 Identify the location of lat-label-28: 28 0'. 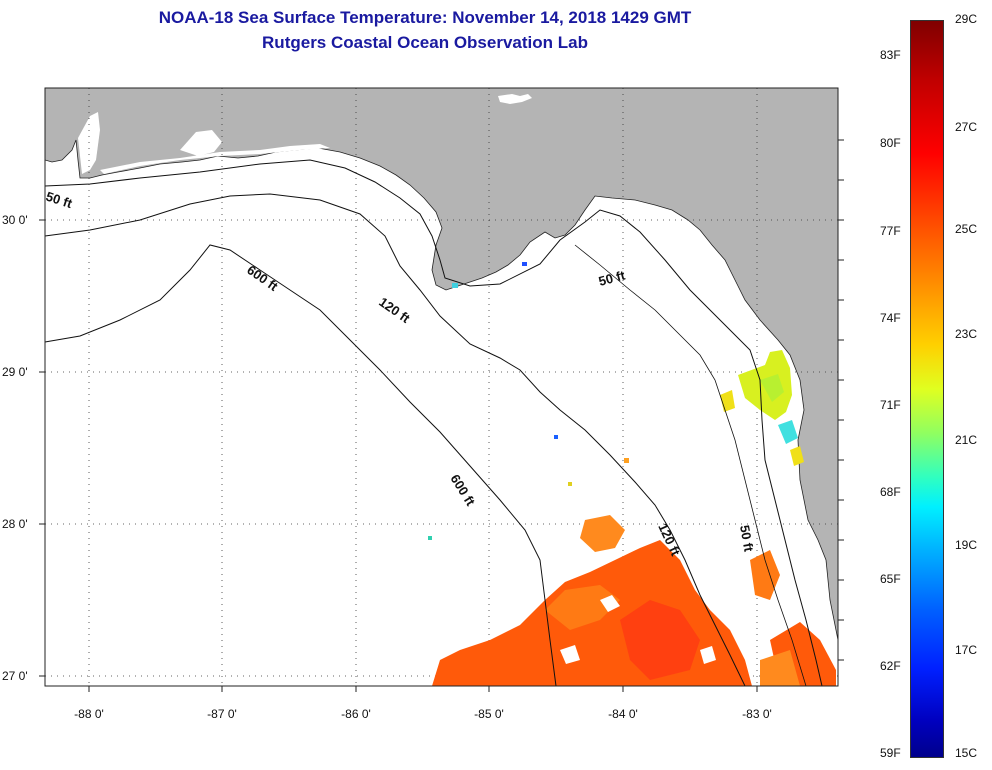
(15, 524).